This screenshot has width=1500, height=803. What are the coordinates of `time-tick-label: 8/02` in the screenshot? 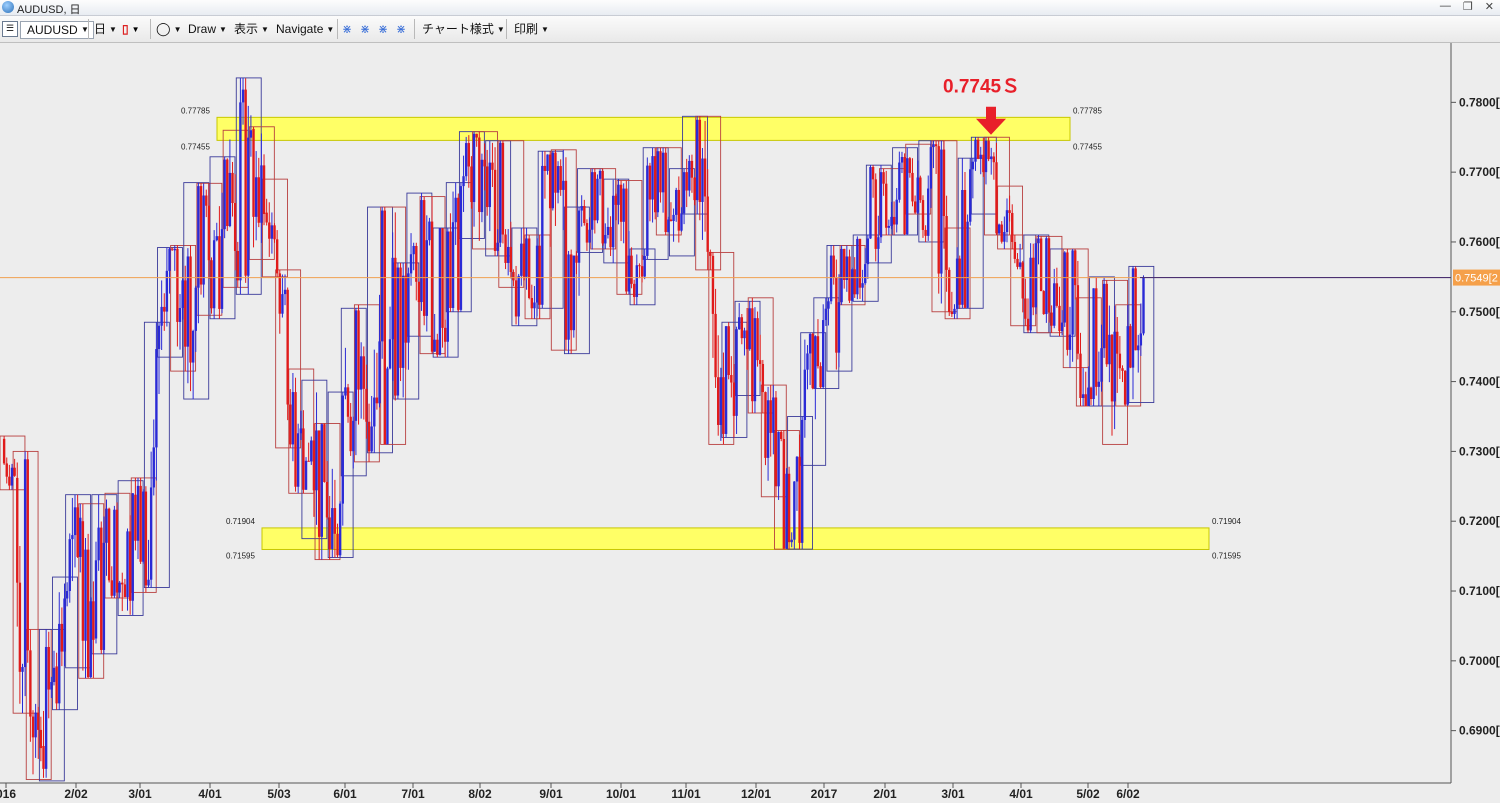 It's located at (480, 794).